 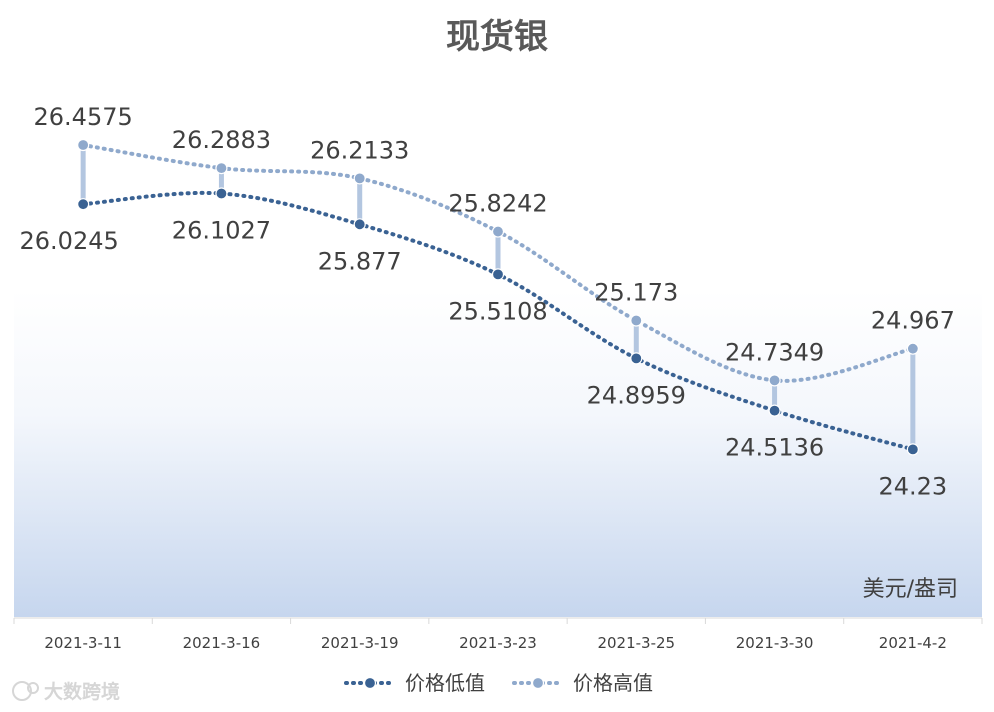 What do you see at coordinates (33, 688) in the screenshot?
I see `watermark-logo-icon-dot` at bounding box center [33, 688].